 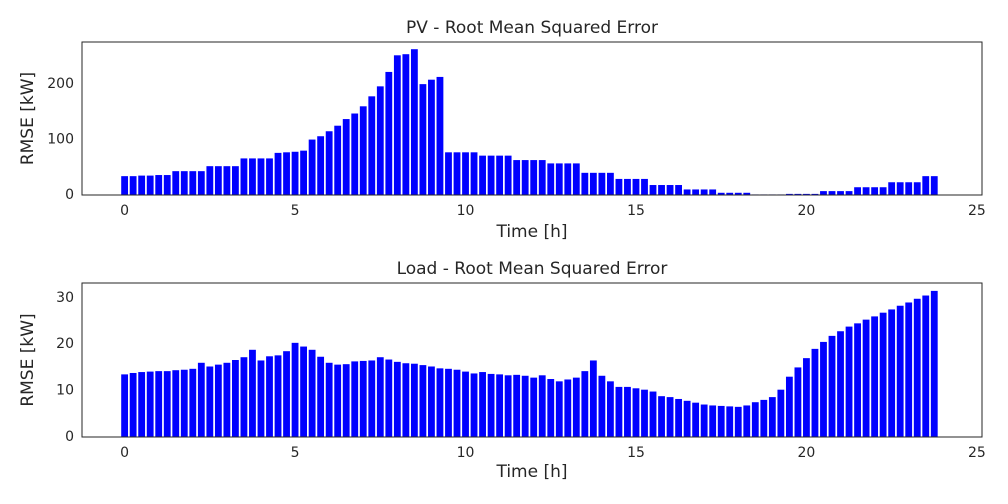 I want to click on y-tick-label: 100, so click(x=60, y=140).